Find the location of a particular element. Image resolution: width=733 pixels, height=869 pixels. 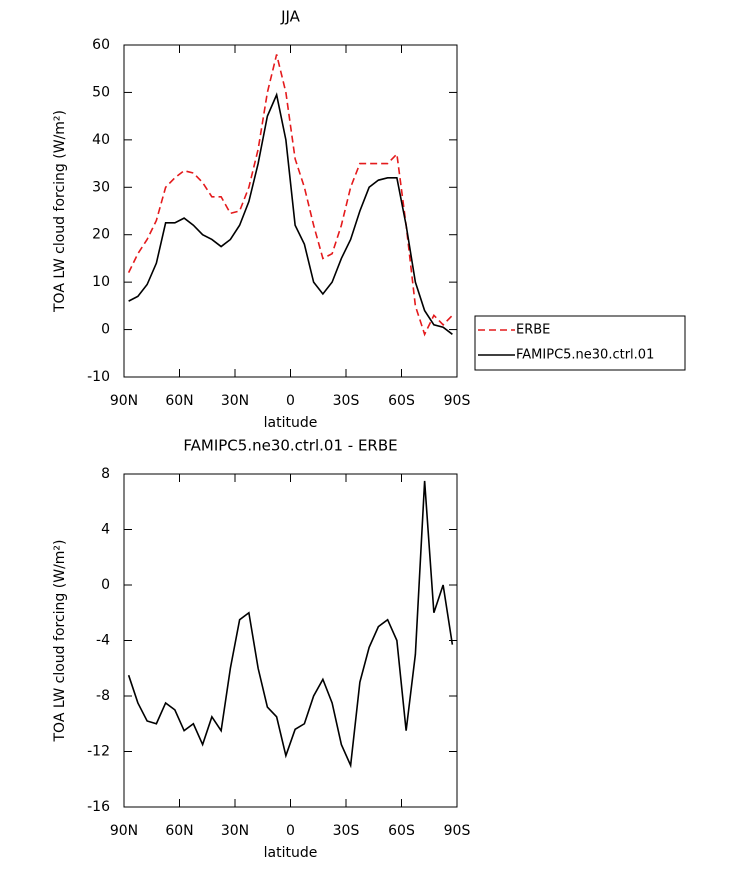

y-tick-label: 10 is located at coordinates (101, 282).